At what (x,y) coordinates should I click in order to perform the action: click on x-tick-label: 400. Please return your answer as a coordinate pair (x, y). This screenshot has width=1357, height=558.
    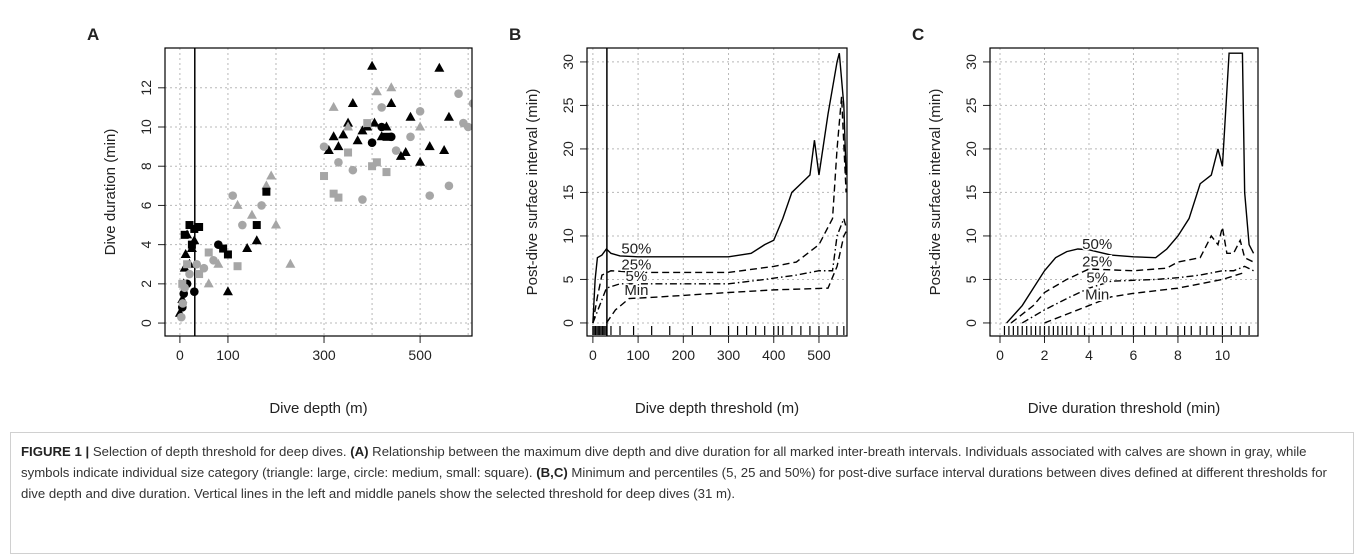
    Looking at the image, I should click on (774, 355).